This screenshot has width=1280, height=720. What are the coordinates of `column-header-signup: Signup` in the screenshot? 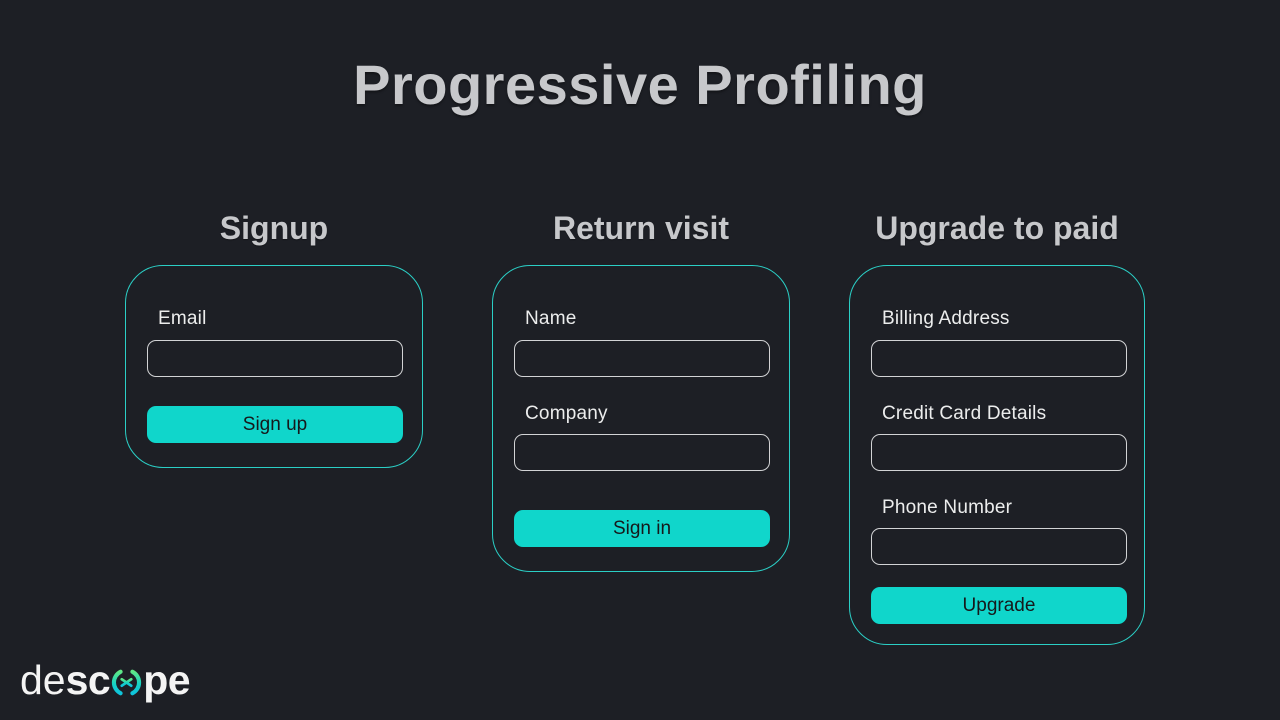 It's located at (274, 228).